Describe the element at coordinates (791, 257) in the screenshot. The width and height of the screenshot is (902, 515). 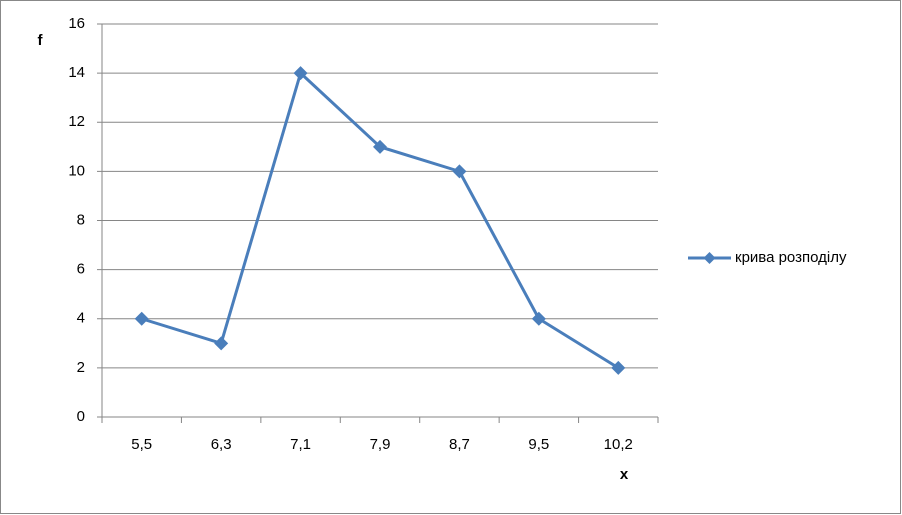
I see `legend-label: крива розподілу` at that location.